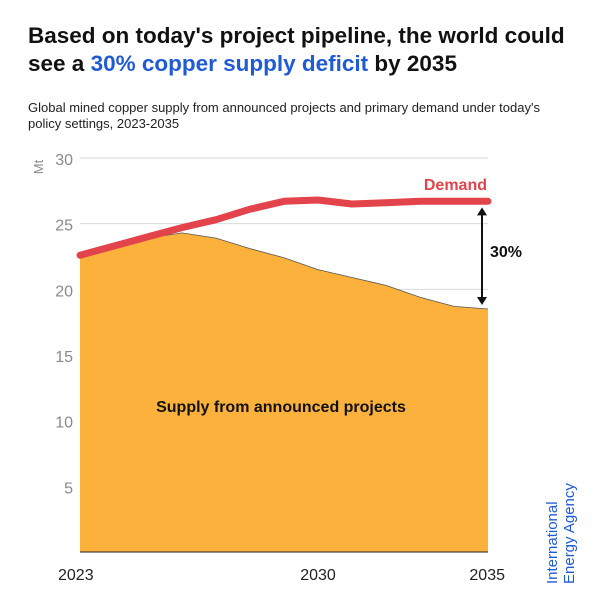 This screenshot has height=605, width=605. What do you see at coordinates (68, 488) in the screenshot?
I see `y-tick-label-5: 5` at bounding box center [68, 488].